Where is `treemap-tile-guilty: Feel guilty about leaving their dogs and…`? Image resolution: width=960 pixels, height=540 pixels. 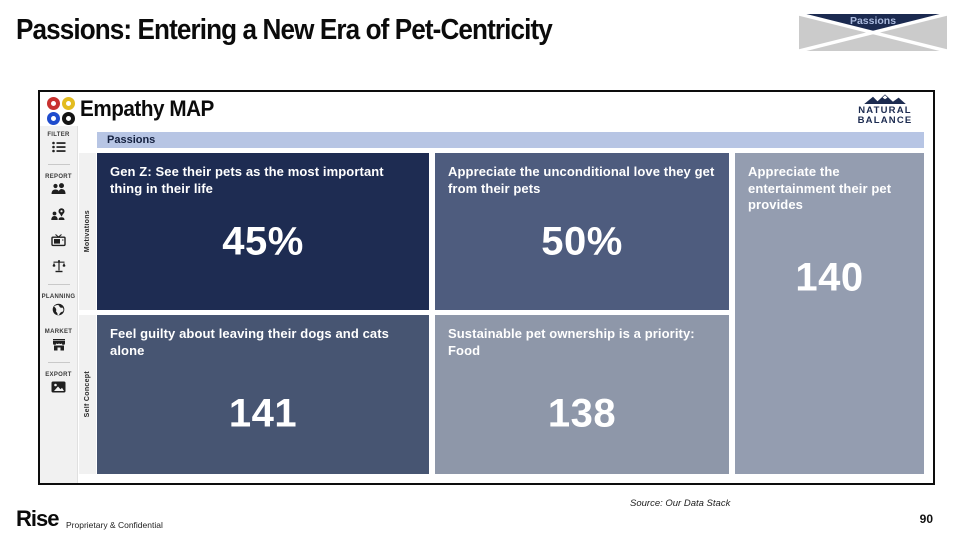
treemap-tile-guilty: Feel guilty about leaving their dogs and… is located at coordinates (263, 394).